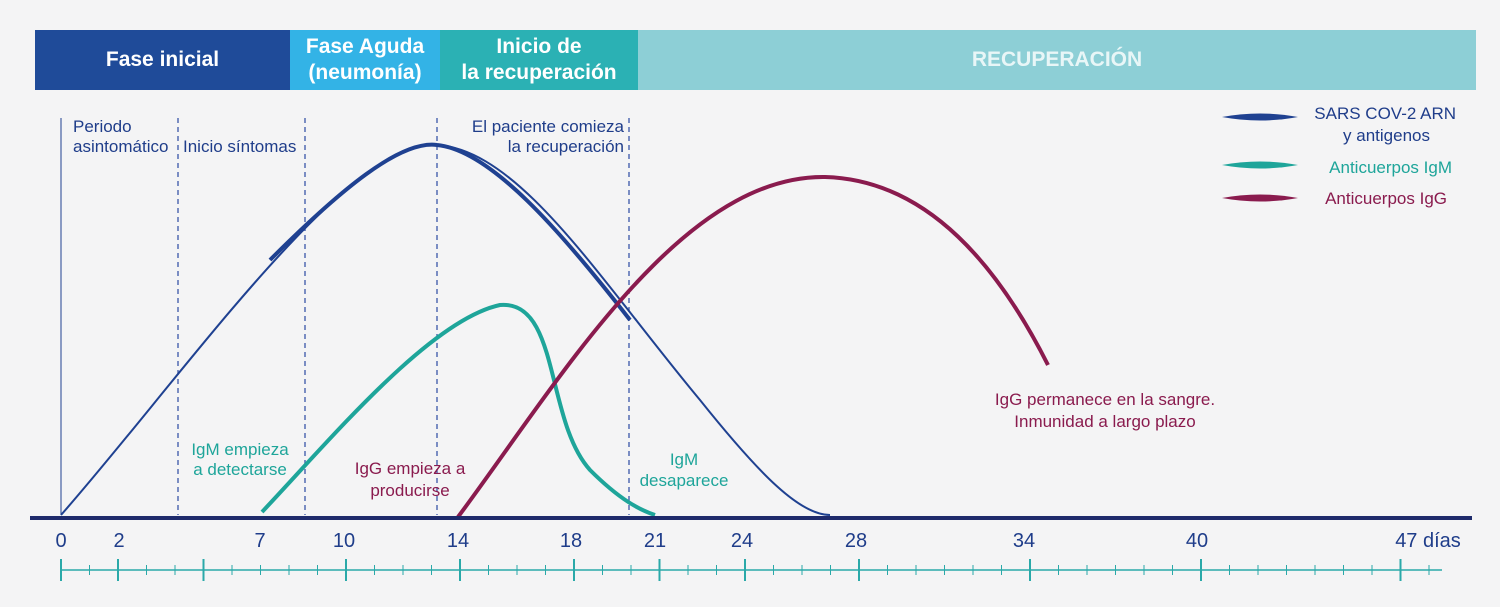 The height and width of the screenshot is (607, 1500). Describe the element at coordinates (1024, 541) in the screenshot. I see `tick-label-34: 34` at that location.